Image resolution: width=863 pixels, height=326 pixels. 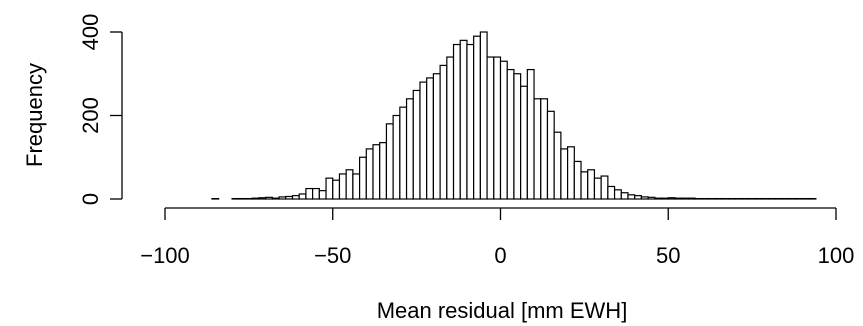 What do you see at coordinates (90, 199) in the screenshot?
I see `y-tick-label: 0` at bounding box center [90, 199].